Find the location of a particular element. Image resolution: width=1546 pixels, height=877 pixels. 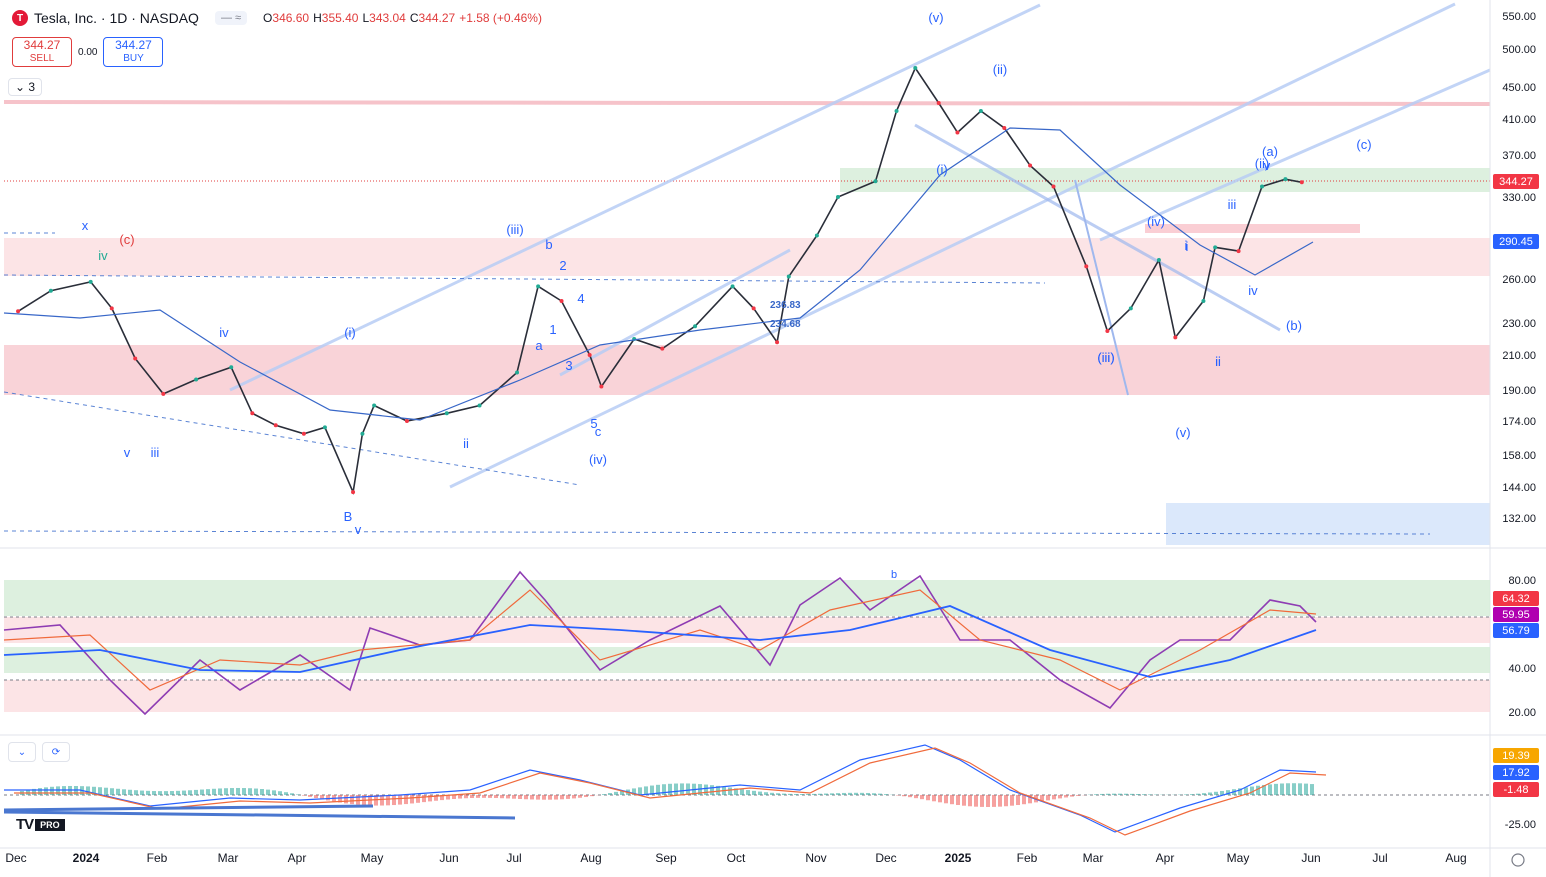

rsi-average-line is located at coordinates (660, 641).